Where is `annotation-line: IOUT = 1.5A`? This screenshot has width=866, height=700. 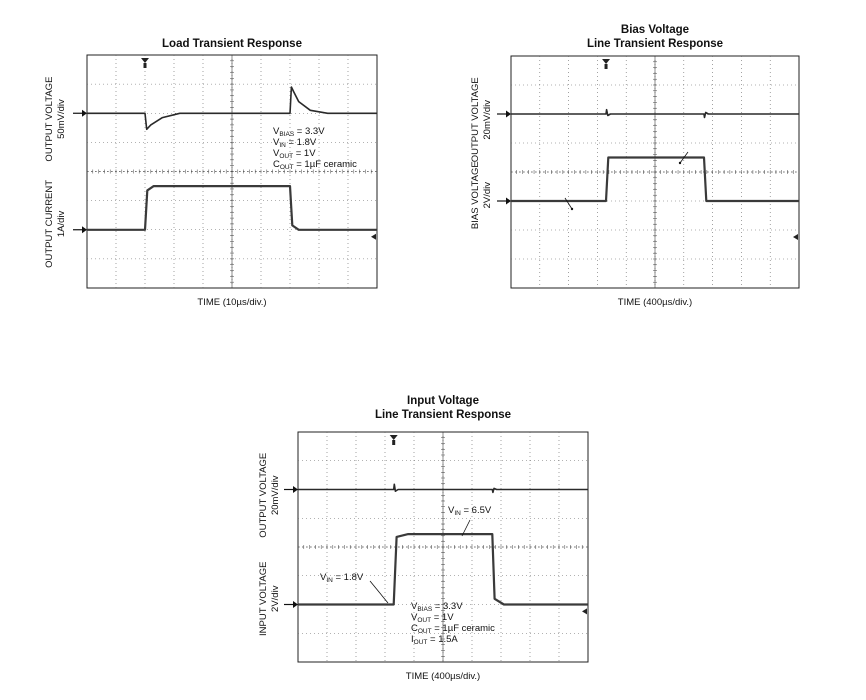
annotation-line: IOUT = 1.5A is located at coordinates (434, 640).